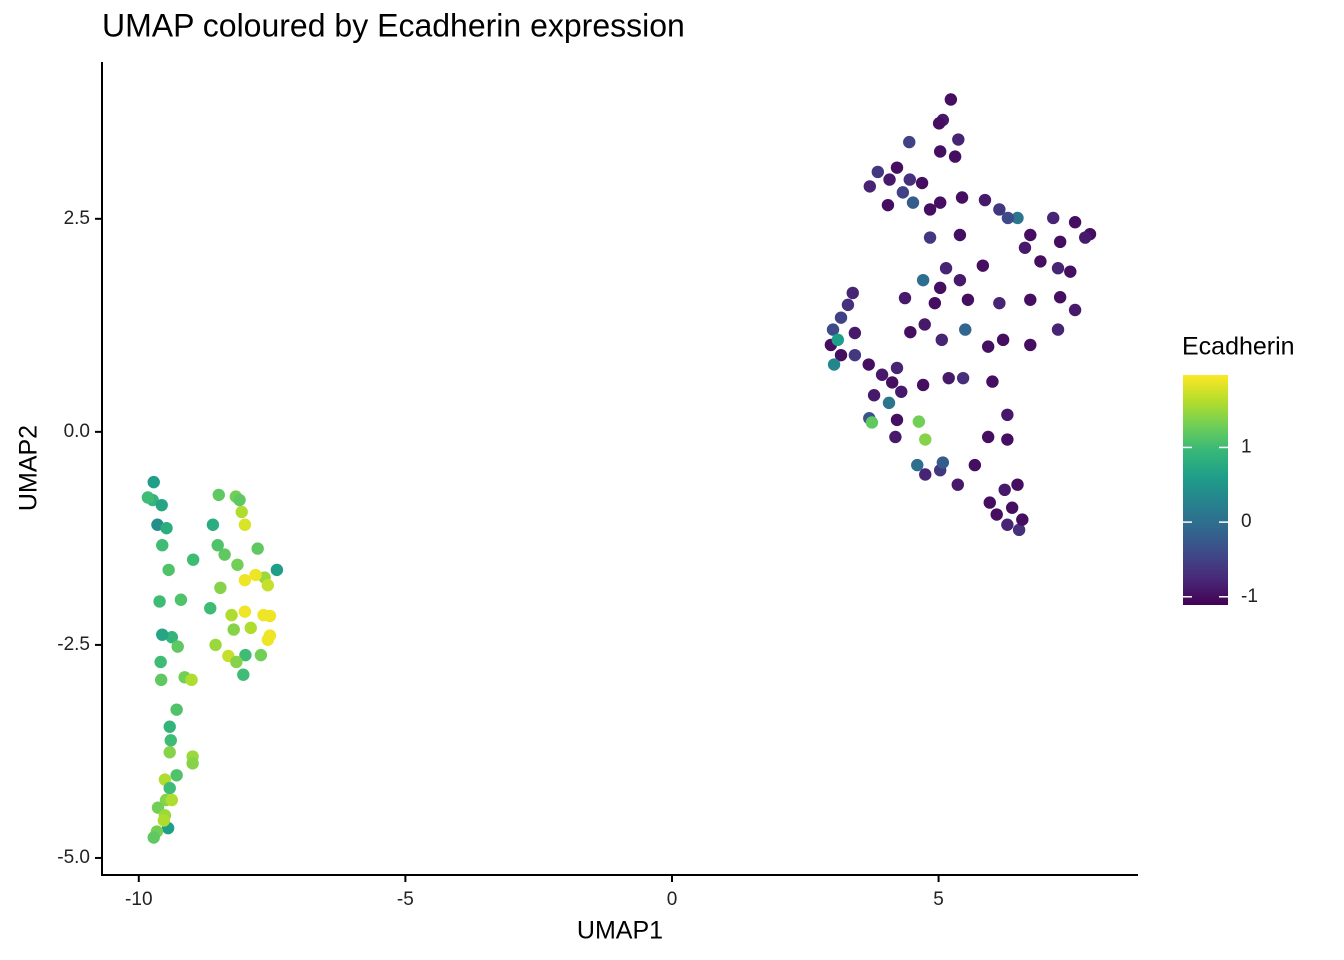 The height and width of the screenshot is (960, 1344). I want to click on chart-title: UMAP coloured by Ecadherin expression, so click(393, 25).